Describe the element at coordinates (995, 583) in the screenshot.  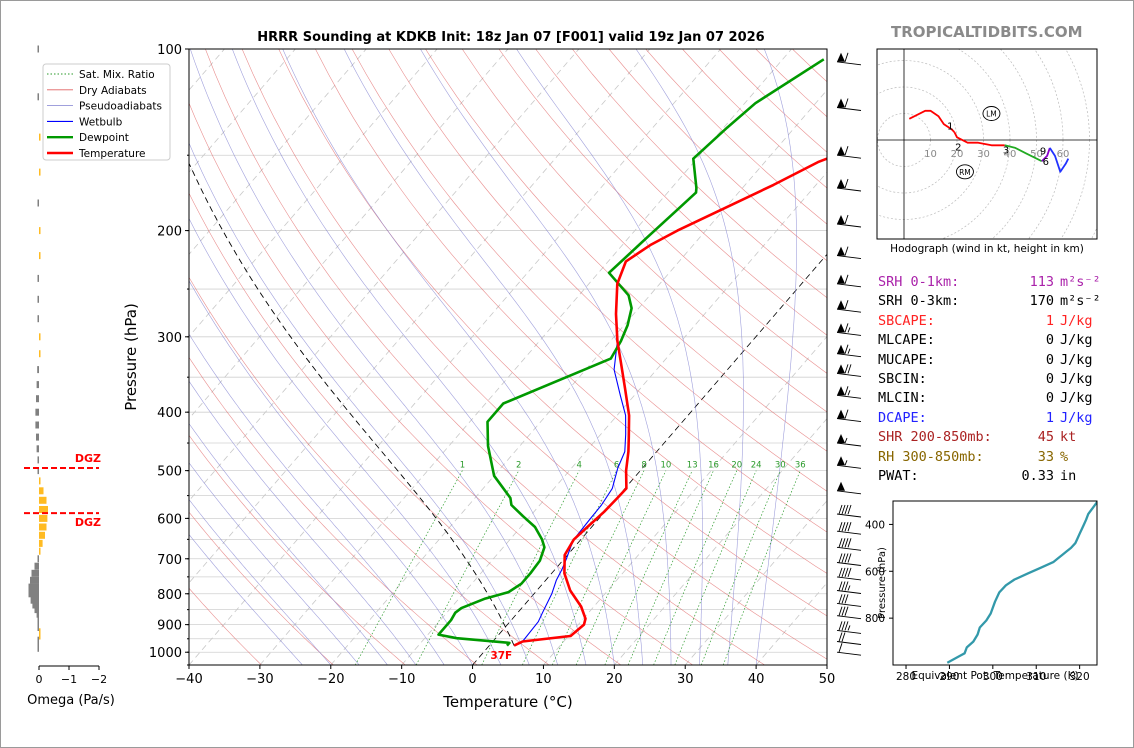
I see `thetae-frame` at that location.